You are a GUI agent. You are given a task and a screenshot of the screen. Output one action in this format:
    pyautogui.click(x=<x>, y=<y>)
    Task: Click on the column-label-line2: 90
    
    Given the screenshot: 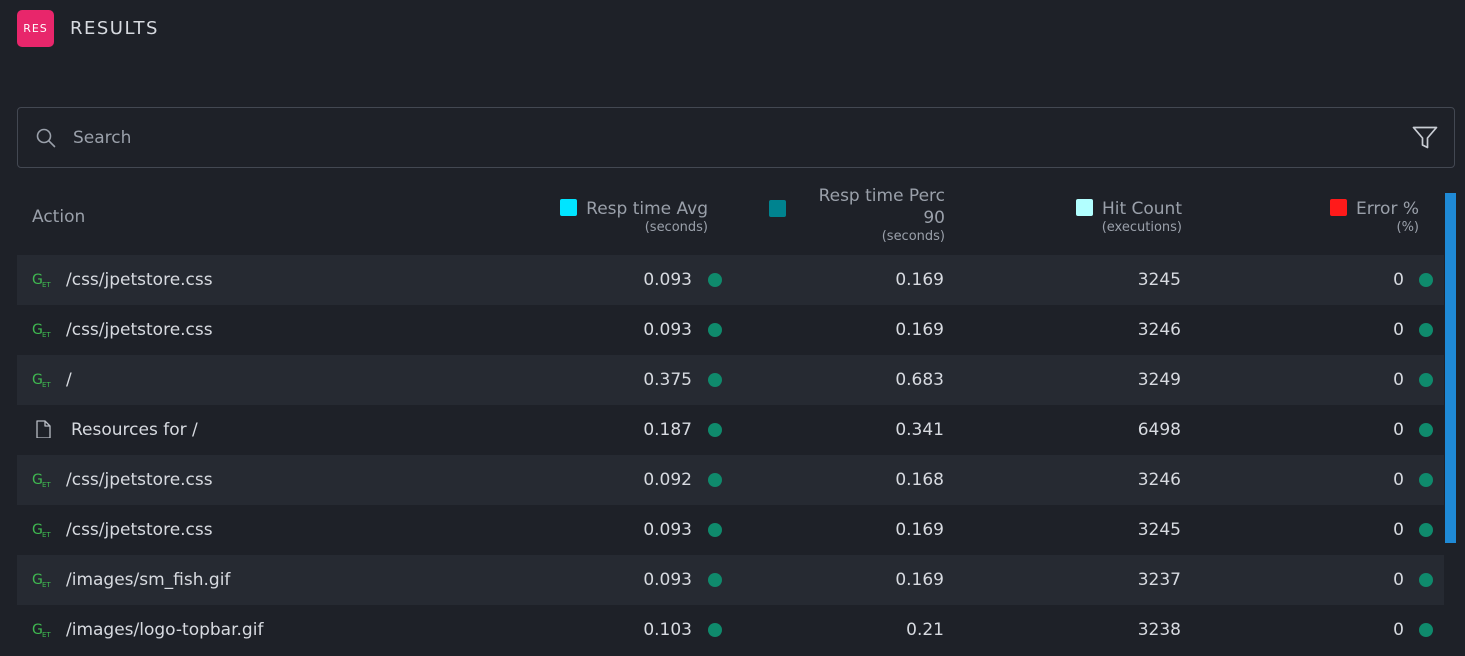 What is the action you would take?
    pyautogui.click(x=934, y=218)
    